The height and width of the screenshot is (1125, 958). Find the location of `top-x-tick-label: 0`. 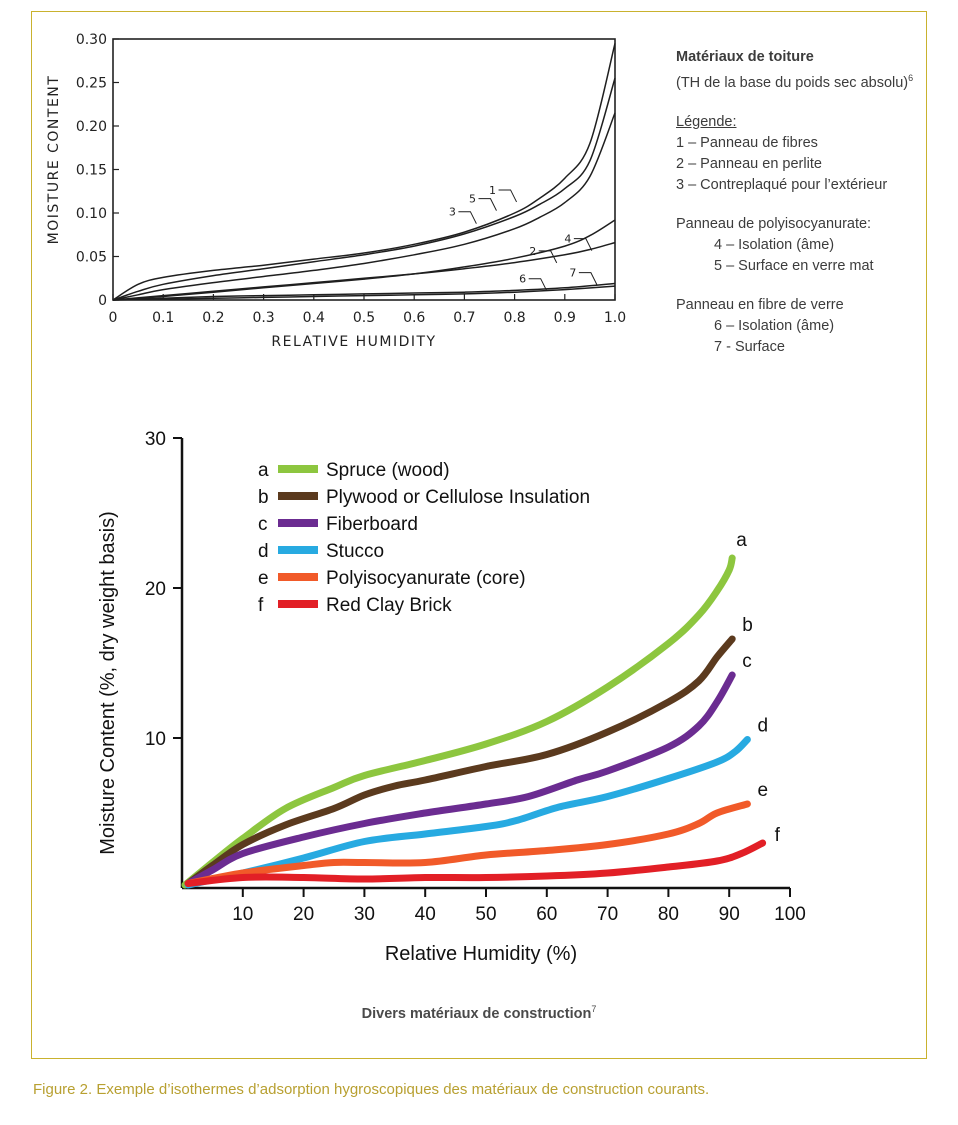

top-x-tick-label: 0 is located at coordinates (113, 318).